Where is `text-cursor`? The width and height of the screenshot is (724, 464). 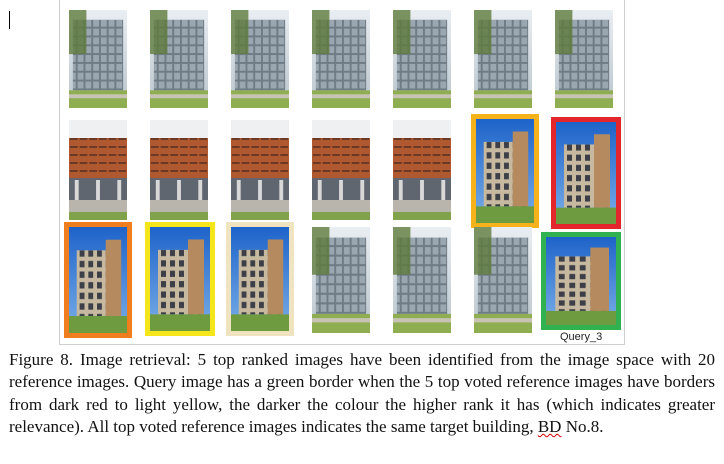
text-cursor is located at coordinates (9, 20).